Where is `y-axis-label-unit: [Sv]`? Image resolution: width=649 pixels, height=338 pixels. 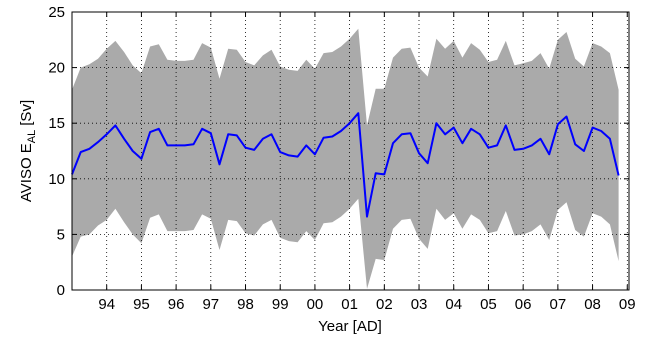
y-axis-label-unit: [Sv] is located at coordinates (26, 113).